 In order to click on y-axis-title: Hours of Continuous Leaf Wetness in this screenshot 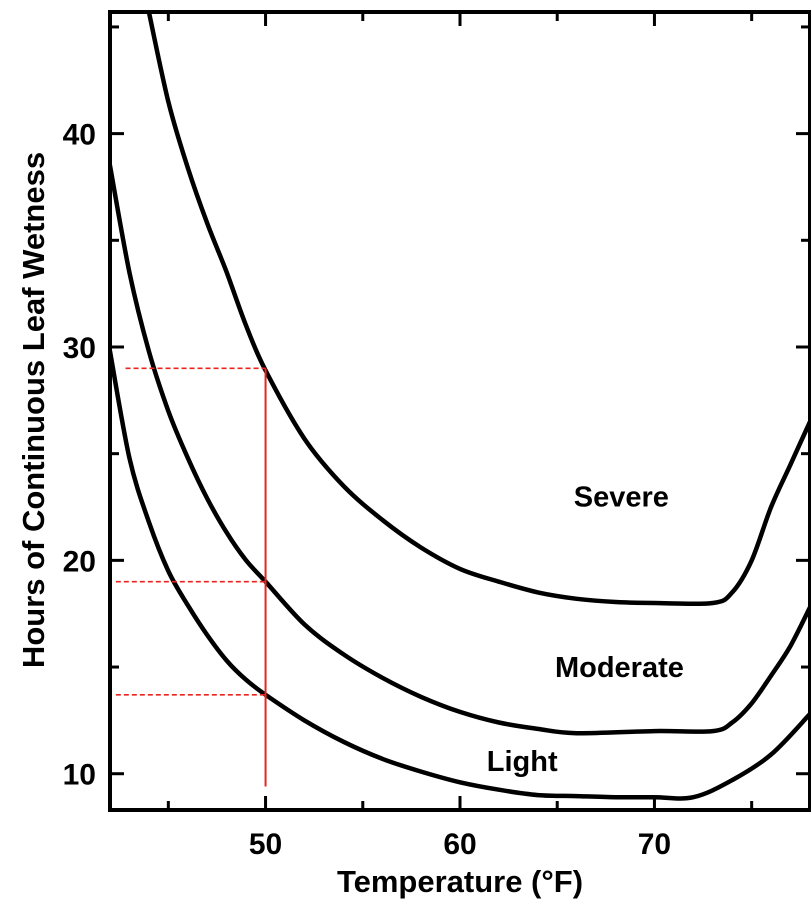, I will do `click(33, 410)`.